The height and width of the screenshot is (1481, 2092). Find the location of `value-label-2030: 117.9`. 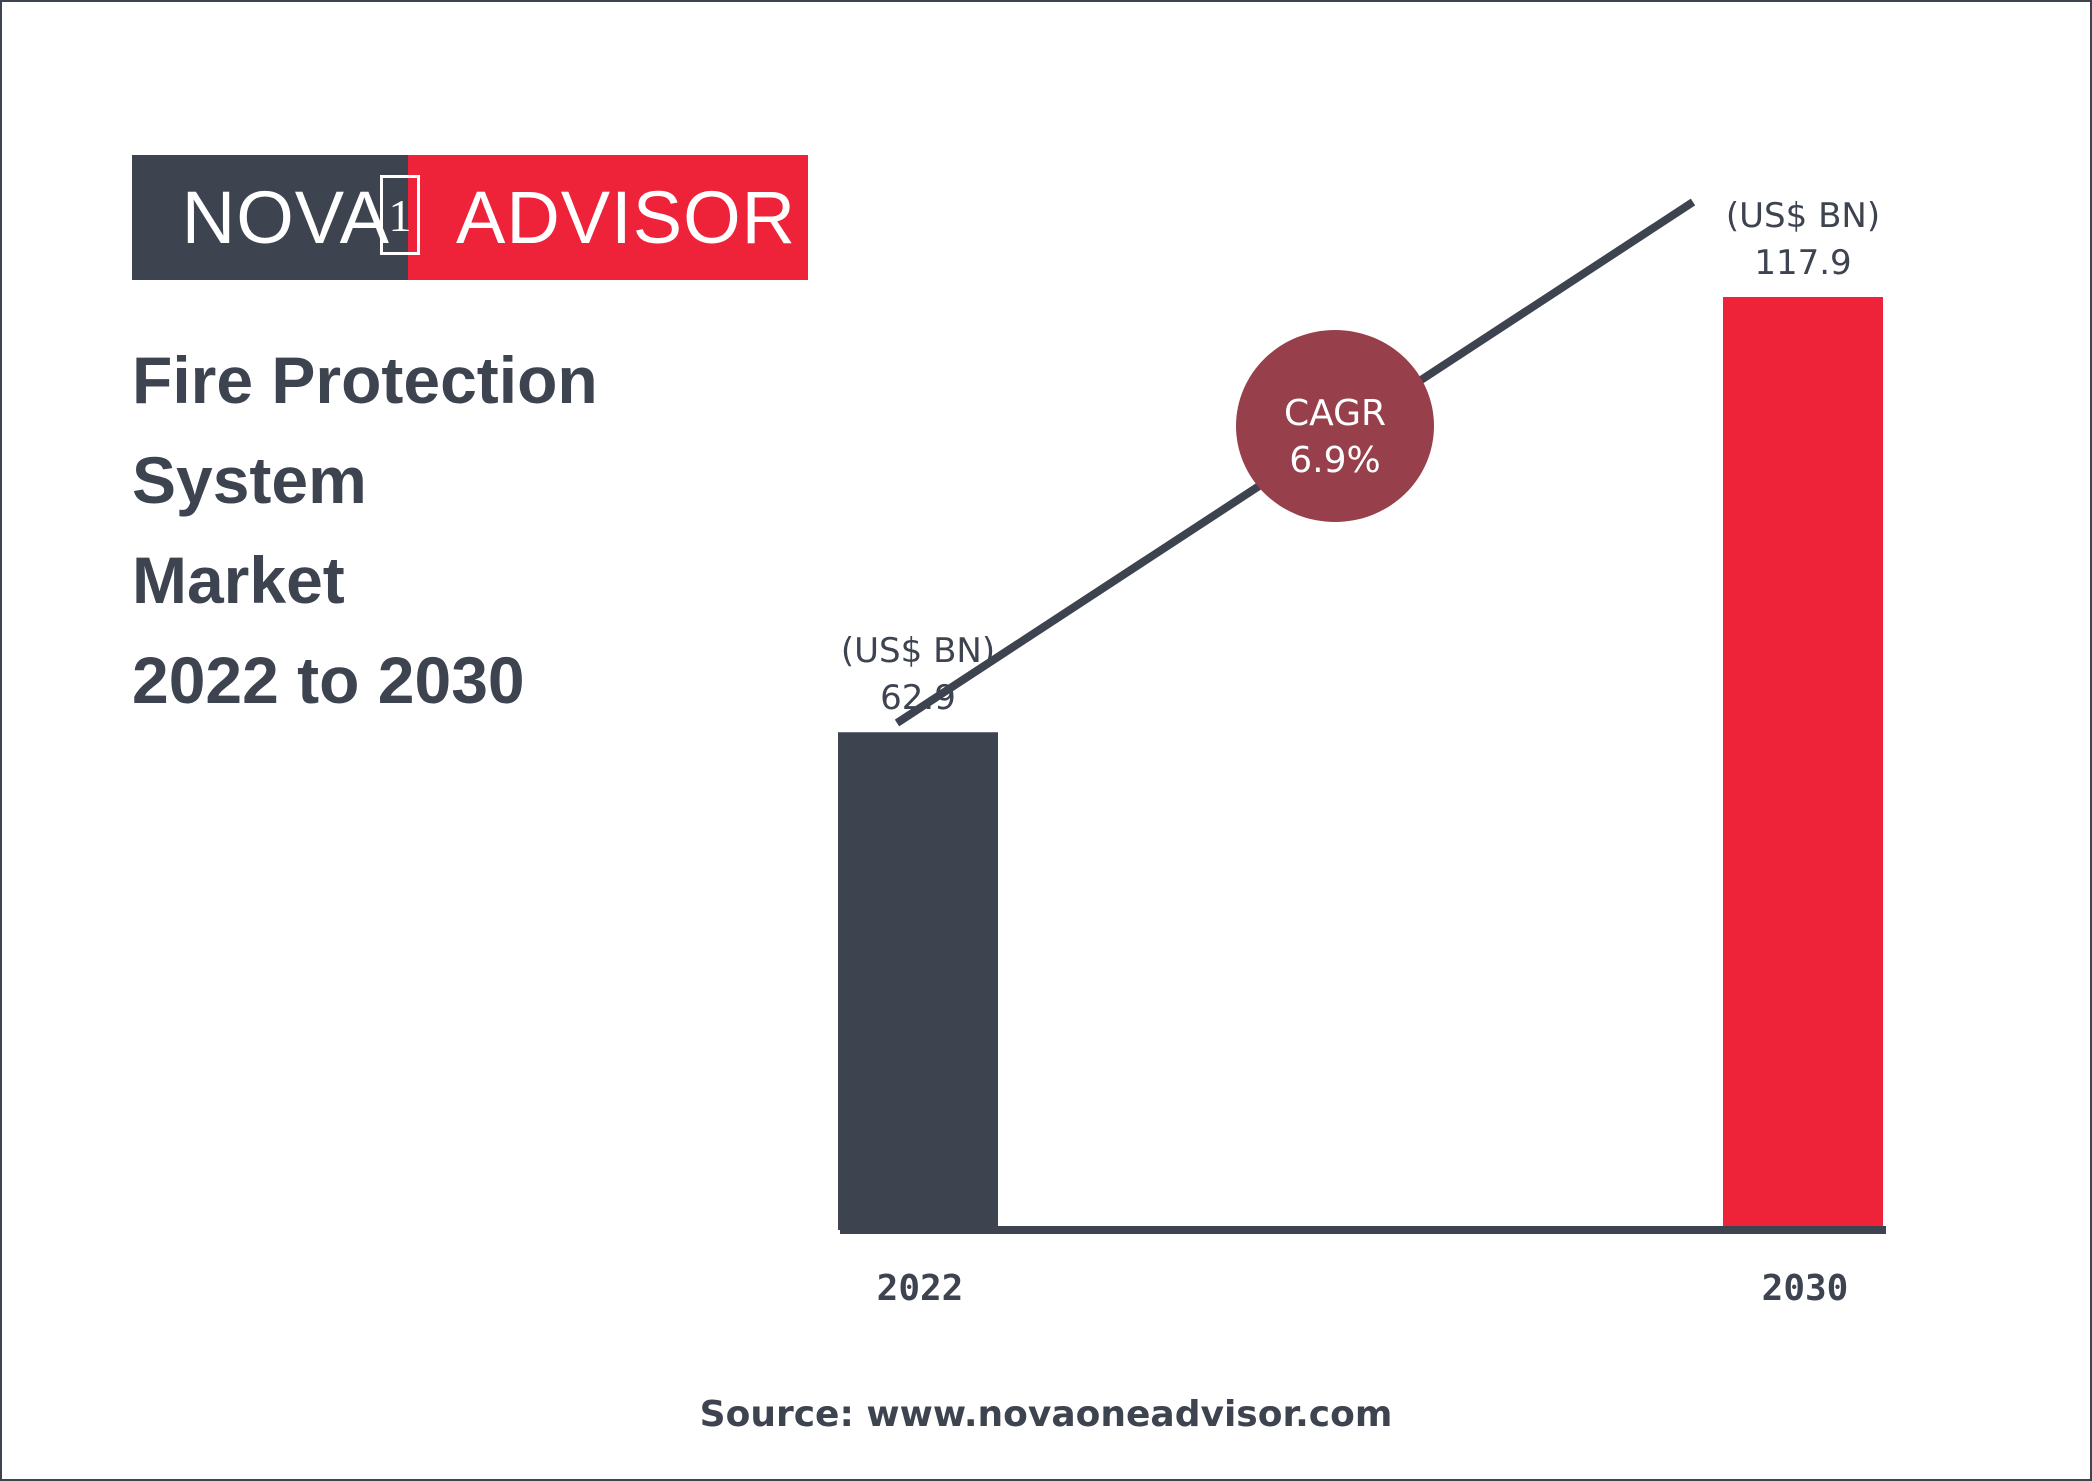

value-label-2030: 117.9 is located at coordinates (1802, 263).